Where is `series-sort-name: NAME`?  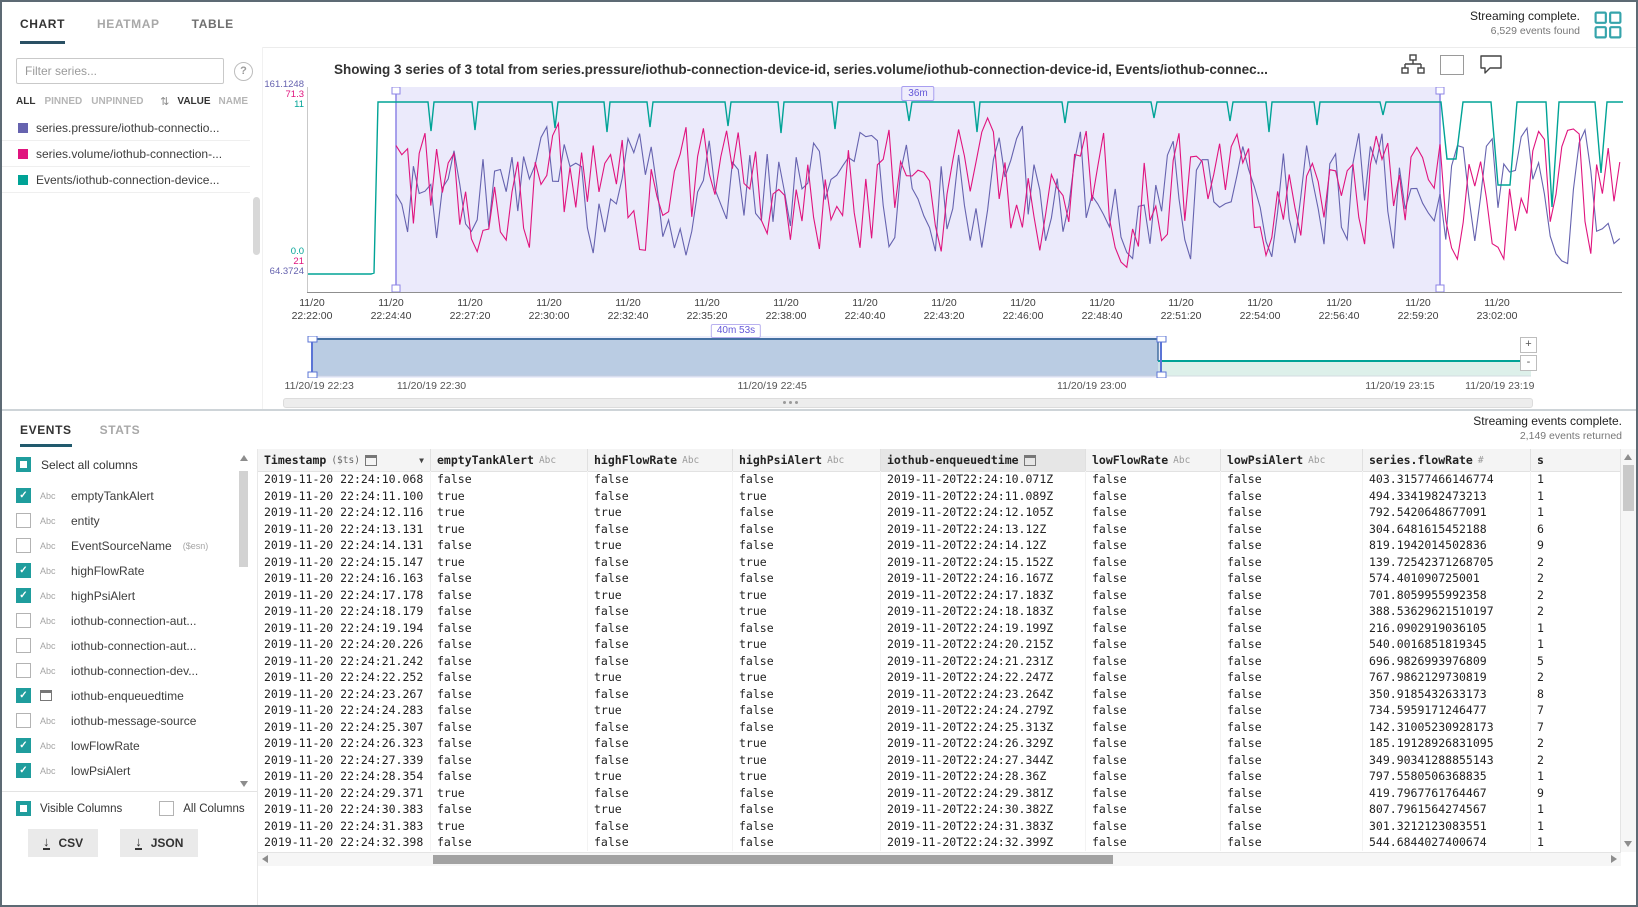 series-sort-name: NAME is located at coordinates (233, 101).